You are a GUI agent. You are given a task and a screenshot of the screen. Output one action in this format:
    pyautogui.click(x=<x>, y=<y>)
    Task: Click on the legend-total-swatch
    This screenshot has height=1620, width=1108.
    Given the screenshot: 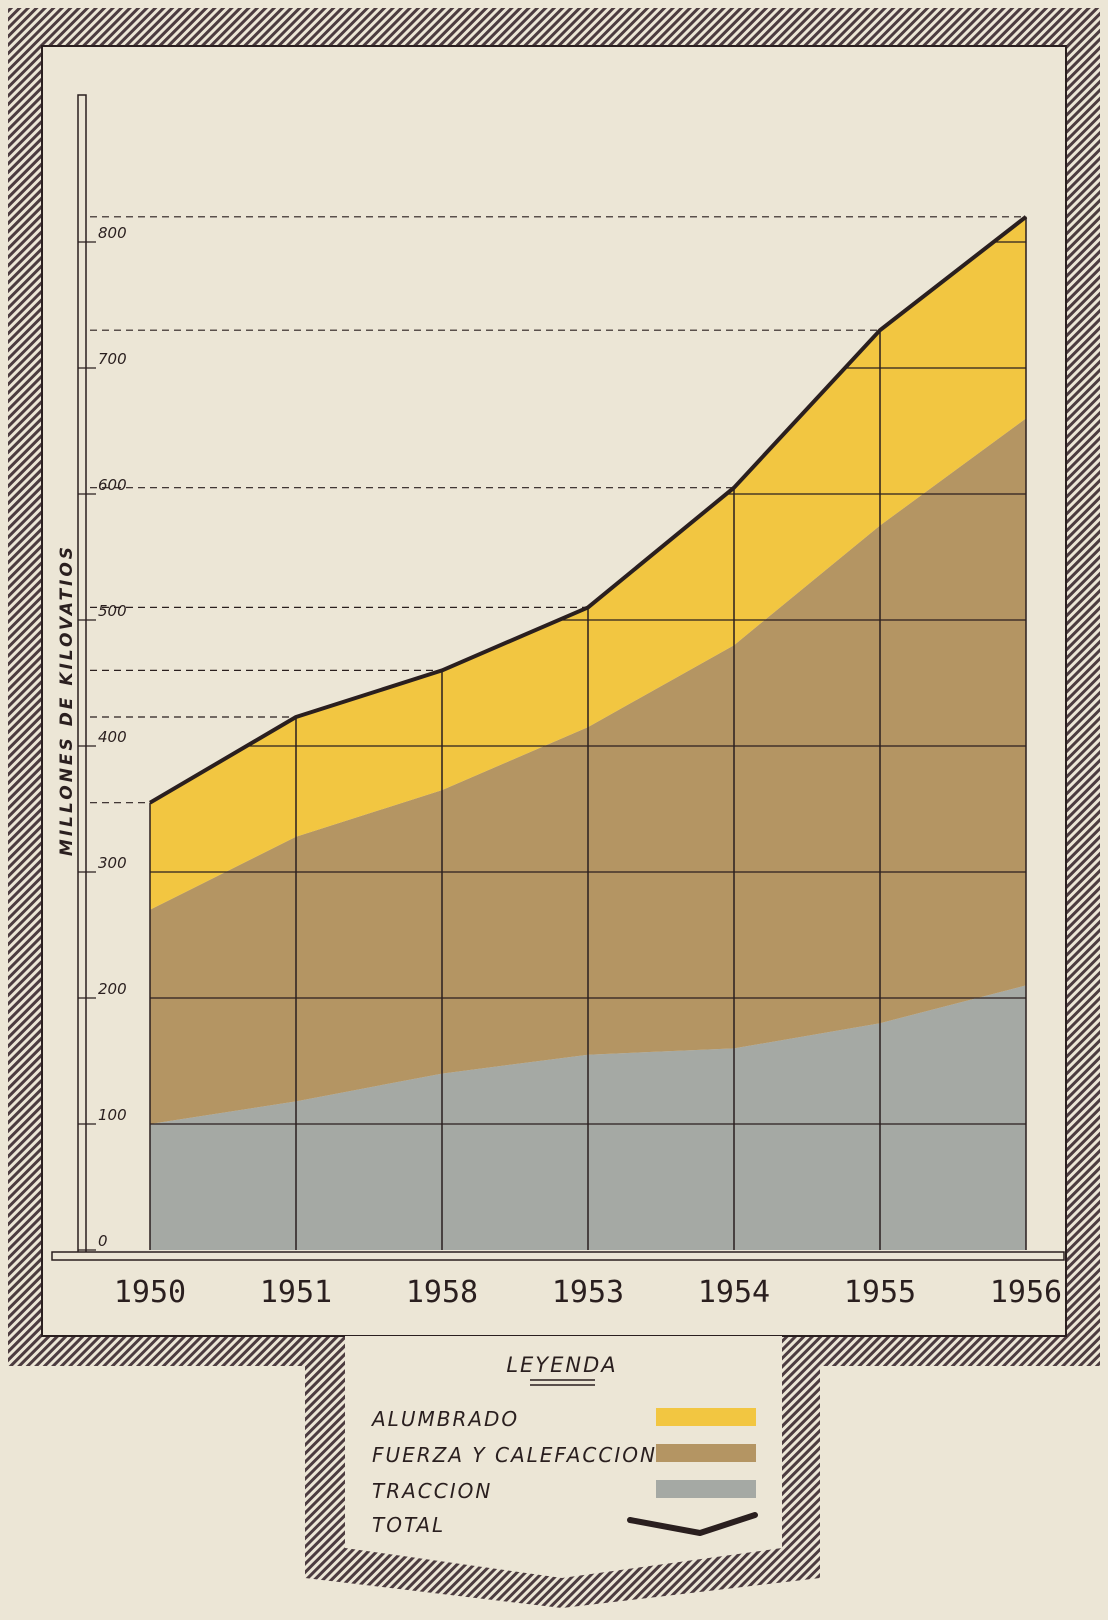 What is the action you would take?
    pyautogui.click(x=692, y=1524)
    